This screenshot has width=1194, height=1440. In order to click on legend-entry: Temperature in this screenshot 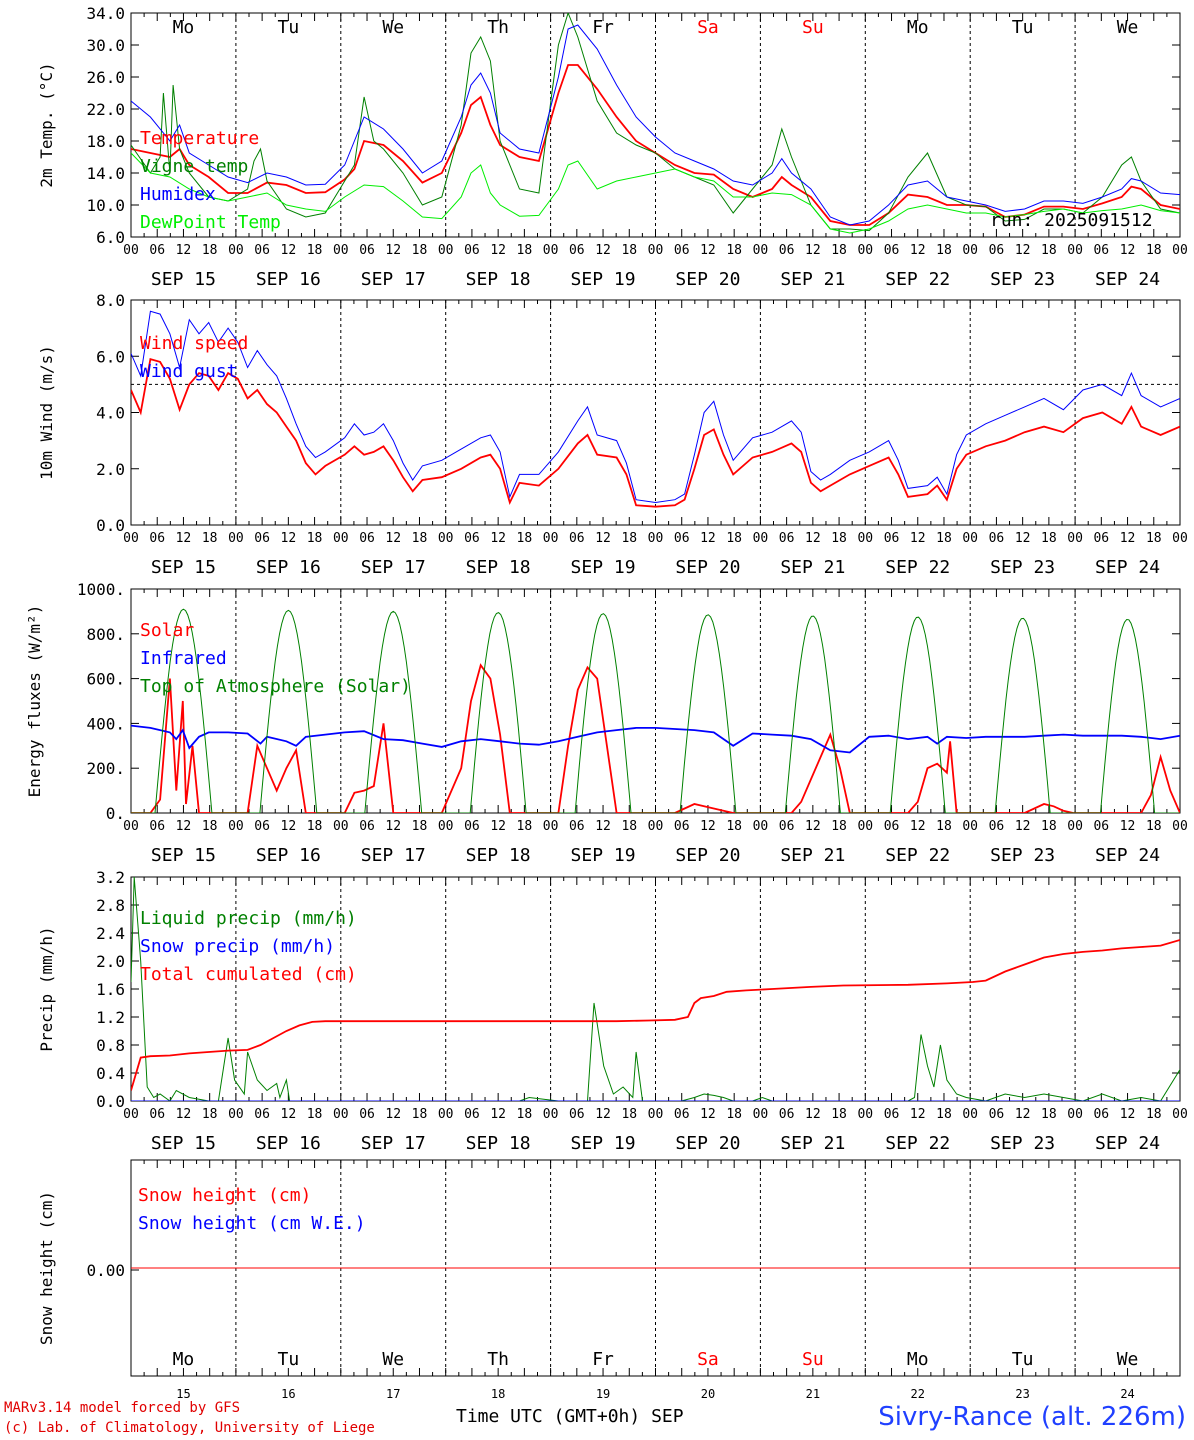, I will do `click(199, 138)`.